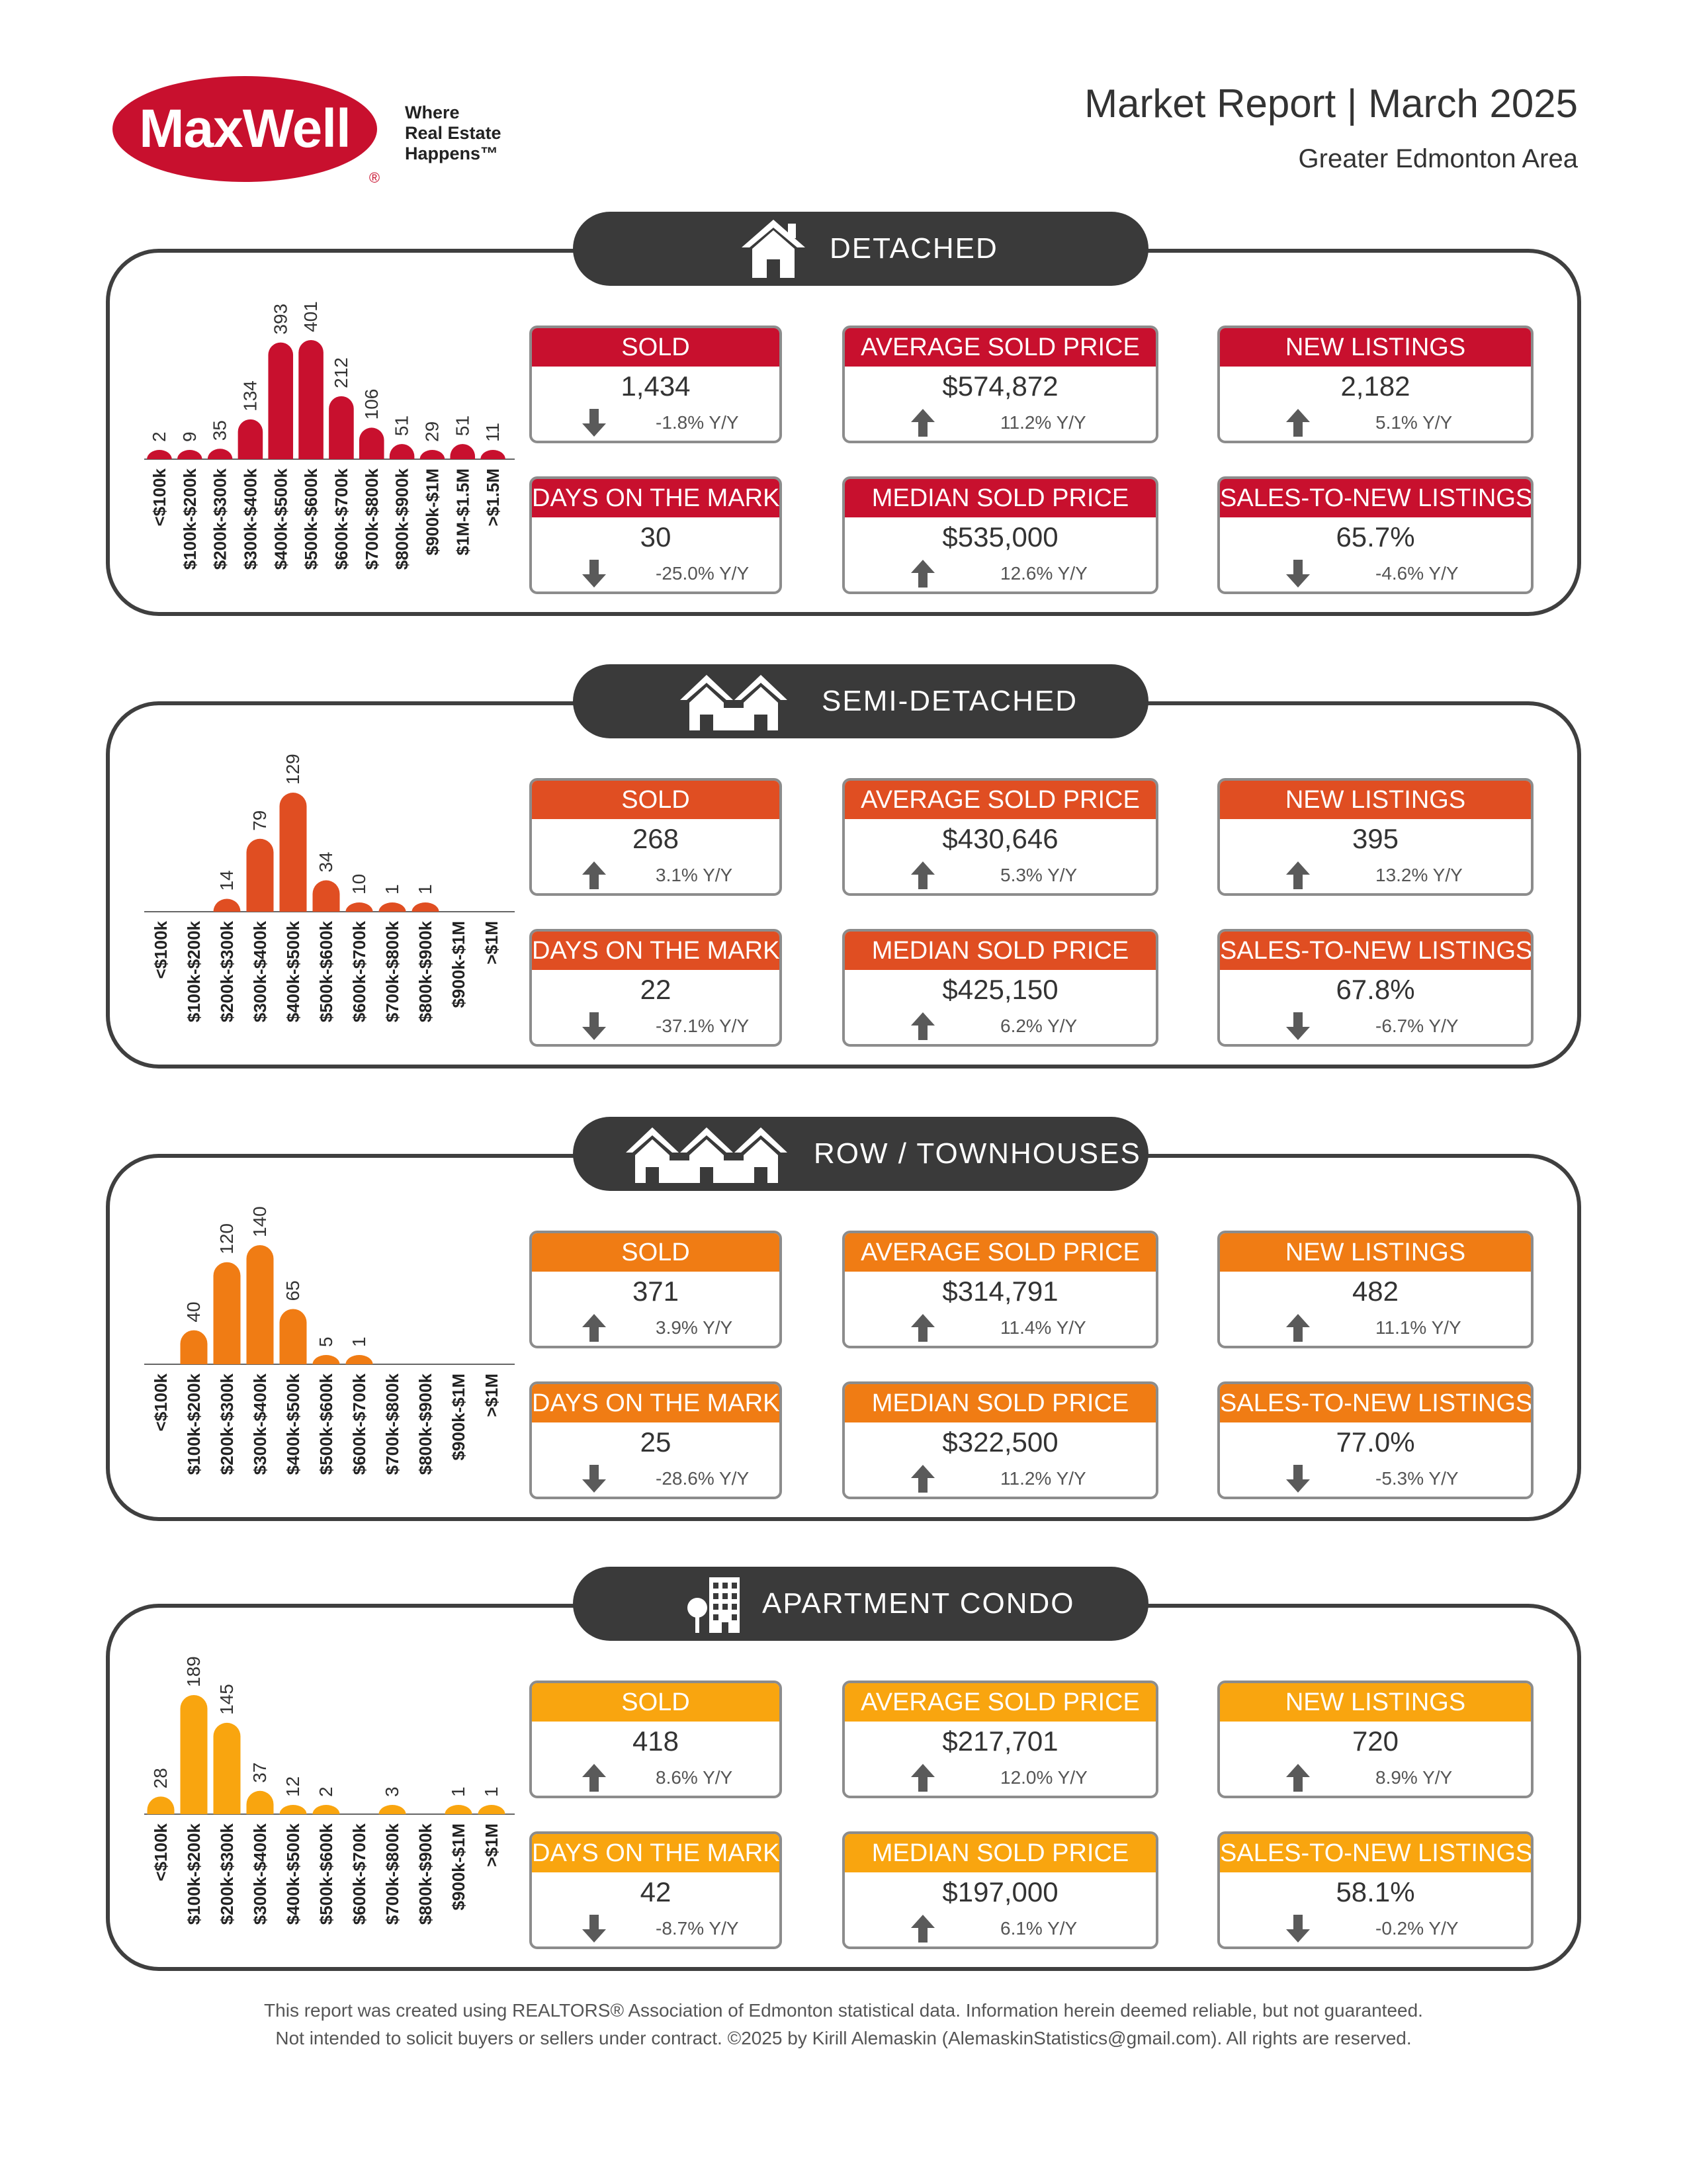 Image resolution: width=1687 pixels, height=2184 pixels. Describe the element at coordinates (1375, 988) in the screenshot. I see `stat-card-sales-to-new-listings: SALES-TO-NEW LISTINGS 67.8% -6.7% Y/Y` at that location.